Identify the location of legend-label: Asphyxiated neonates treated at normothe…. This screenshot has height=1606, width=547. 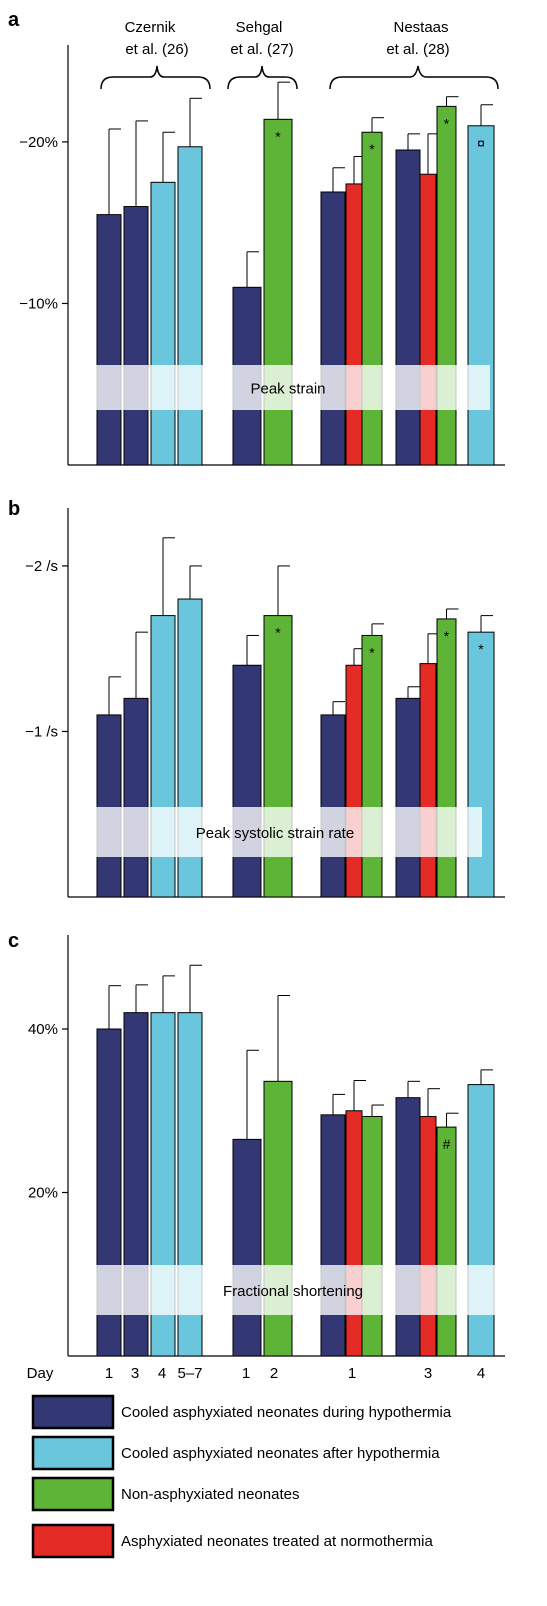
(277, 1541).